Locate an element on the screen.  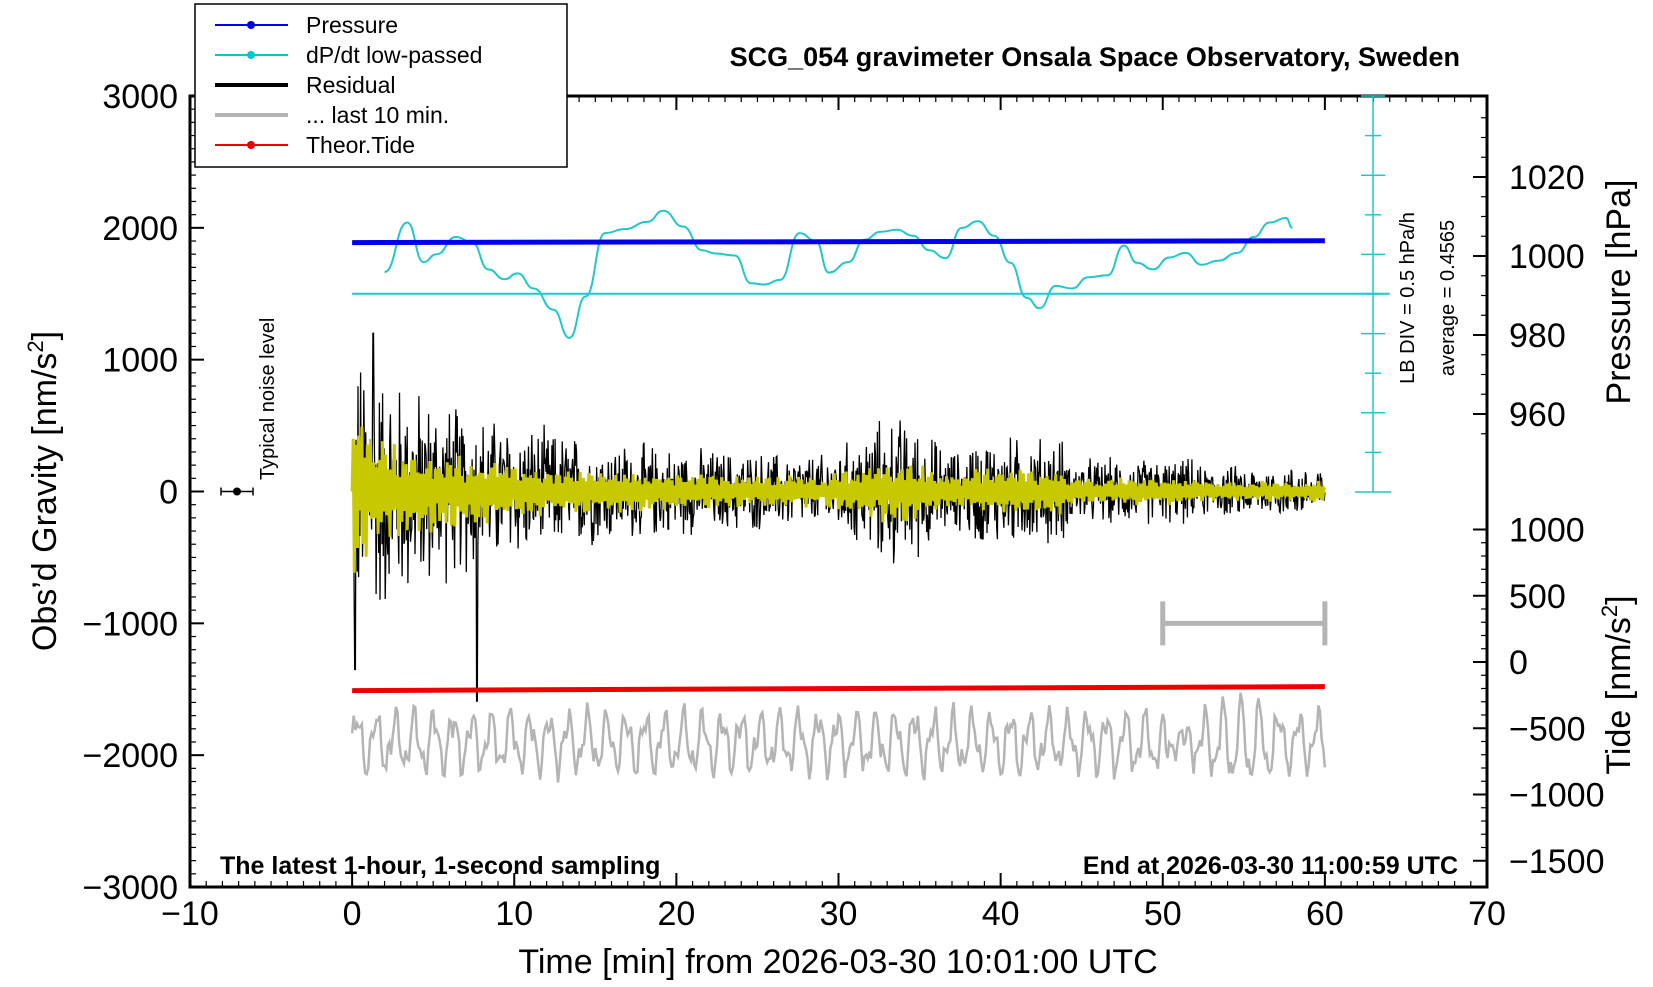
y-axis-label-tide-main: Tide [nm/s is located at coordinates (1619, 695).